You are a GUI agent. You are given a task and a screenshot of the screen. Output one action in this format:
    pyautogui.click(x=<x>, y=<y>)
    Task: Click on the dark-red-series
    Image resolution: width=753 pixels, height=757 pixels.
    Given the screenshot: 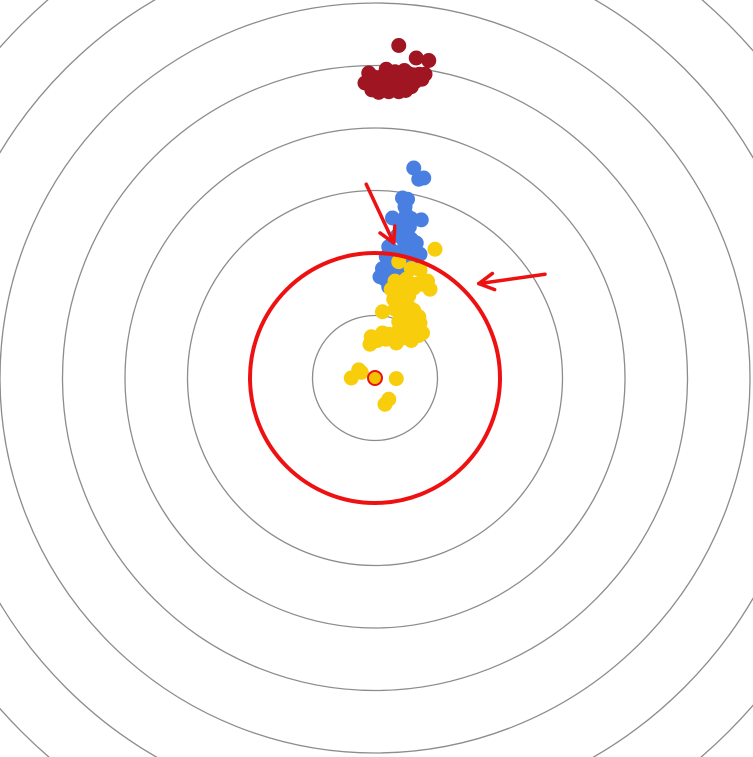 What is the action you would take?
    pyautogui.click(x=397, y=69)
    